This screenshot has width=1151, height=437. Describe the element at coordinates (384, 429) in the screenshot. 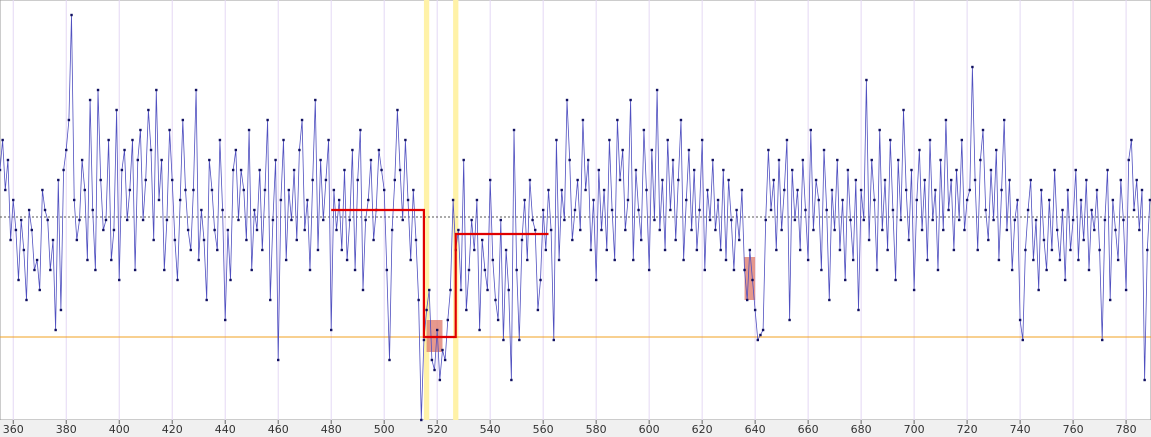

I see `x-tick-label: 500` at that location.